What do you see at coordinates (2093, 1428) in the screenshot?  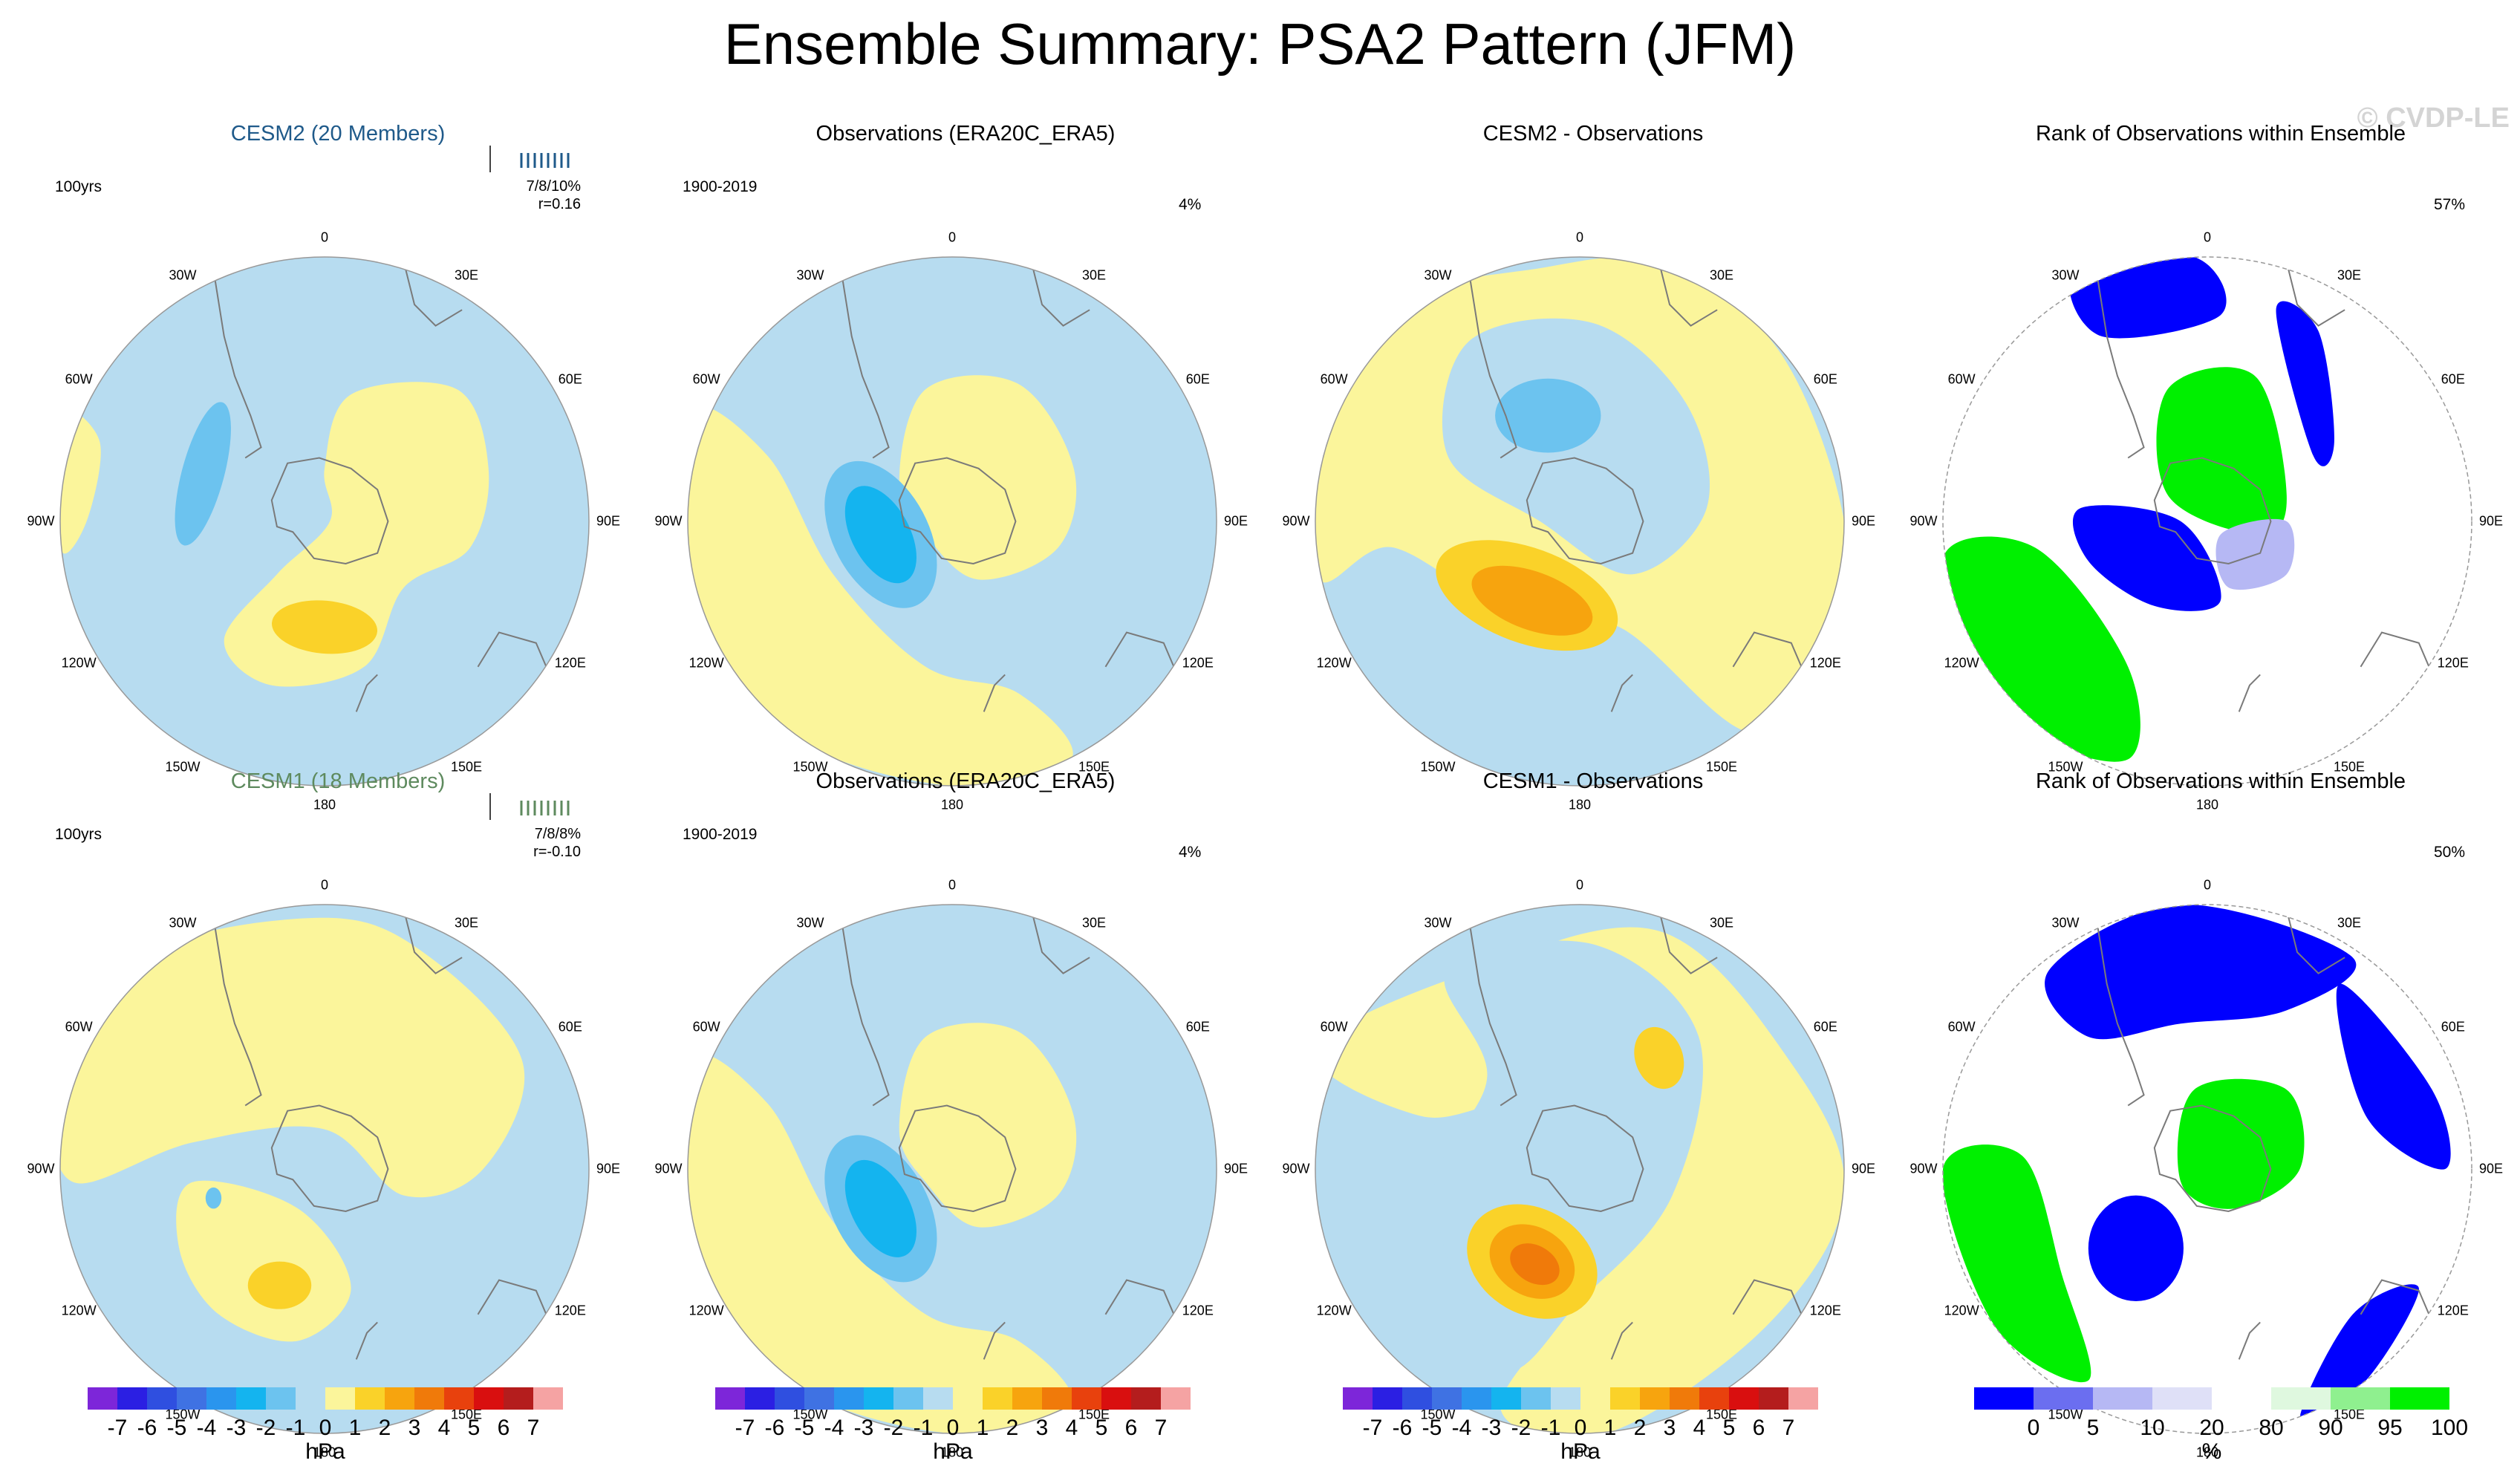 I see `colorbar-tick-label: 5` at bounding box center [2093, 1428].